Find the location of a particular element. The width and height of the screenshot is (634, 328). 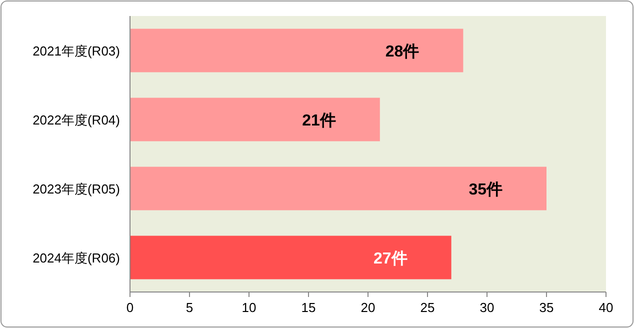

x-tick-label: 10 is located at coordinates (249, 307).